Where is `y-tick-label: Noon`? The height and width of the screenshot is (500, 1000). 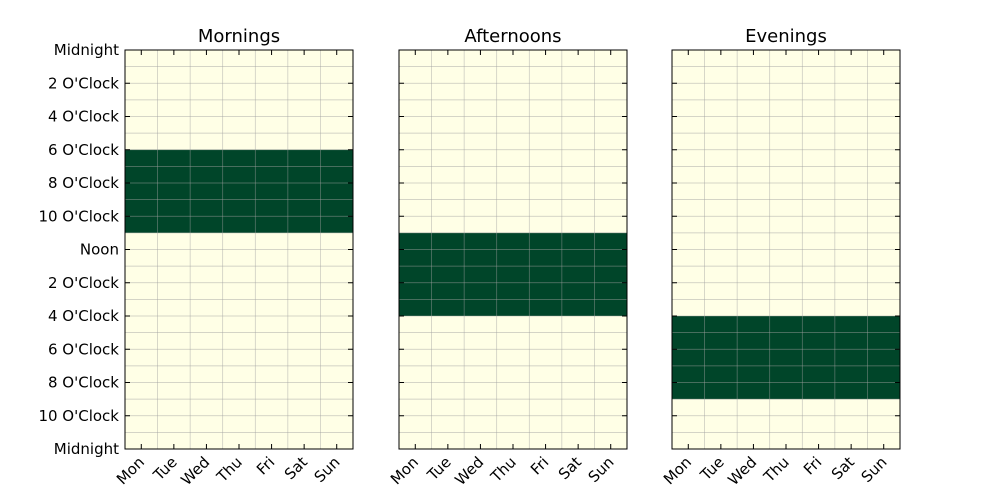
y-tick-label: Noon is located at coordinates (99, 250).